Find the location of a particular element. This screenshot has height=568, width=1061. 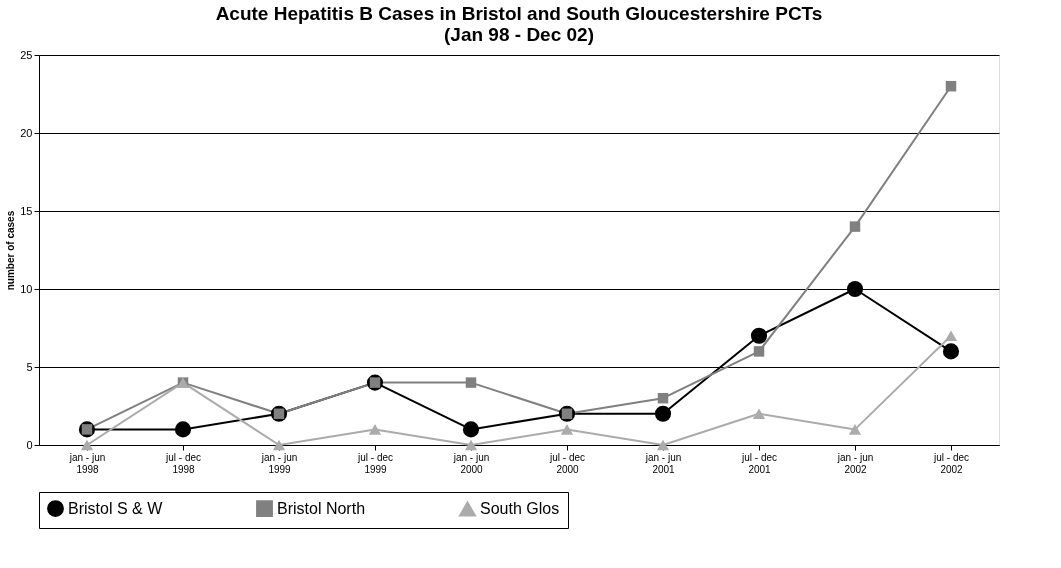

y-tick-label: 5 is located at coordinates (29, 366).